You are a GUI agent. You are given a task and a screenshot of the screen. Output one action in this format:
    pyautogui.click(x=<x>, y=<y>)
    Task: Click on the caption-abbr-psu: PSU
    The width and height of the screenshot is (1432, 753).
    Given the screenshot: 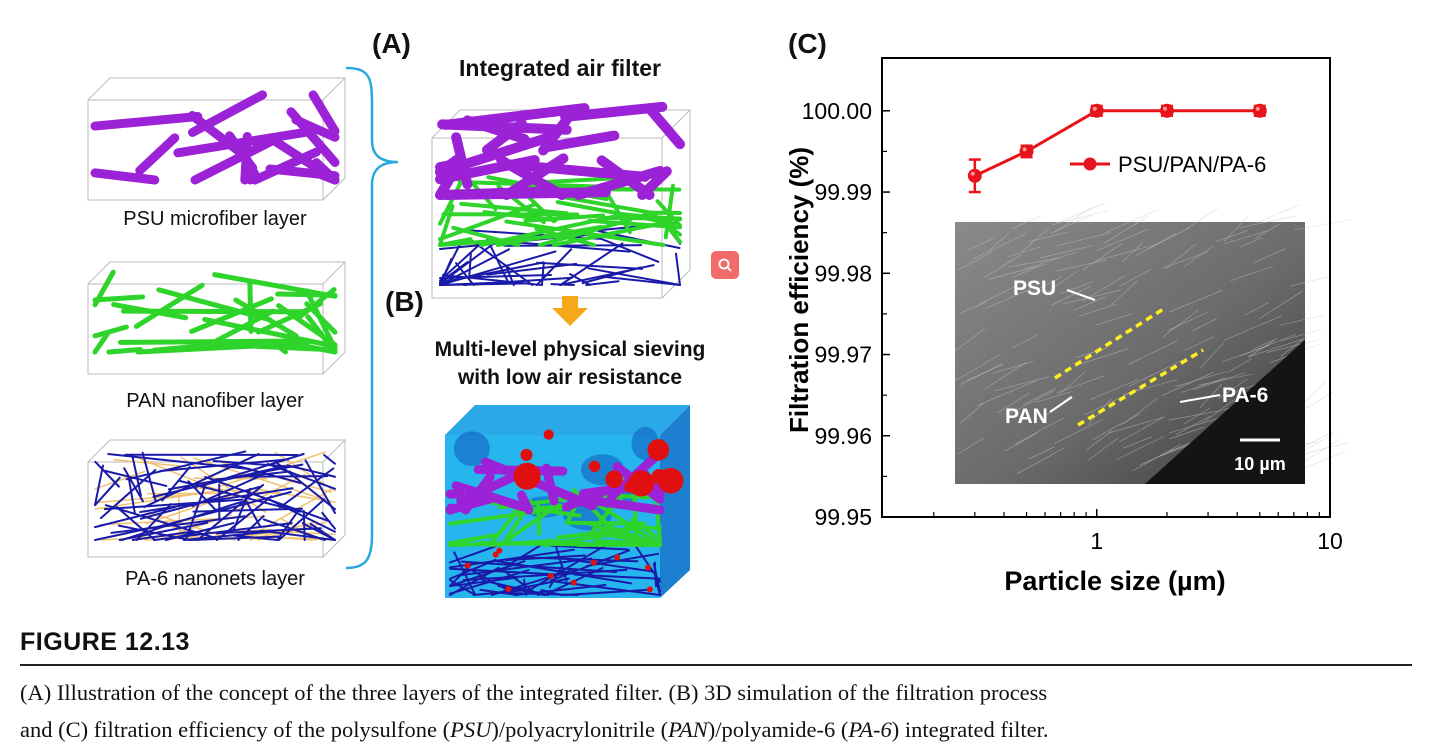 What is the action you would take?
    pyautogui.click(x=471, y=729)
    